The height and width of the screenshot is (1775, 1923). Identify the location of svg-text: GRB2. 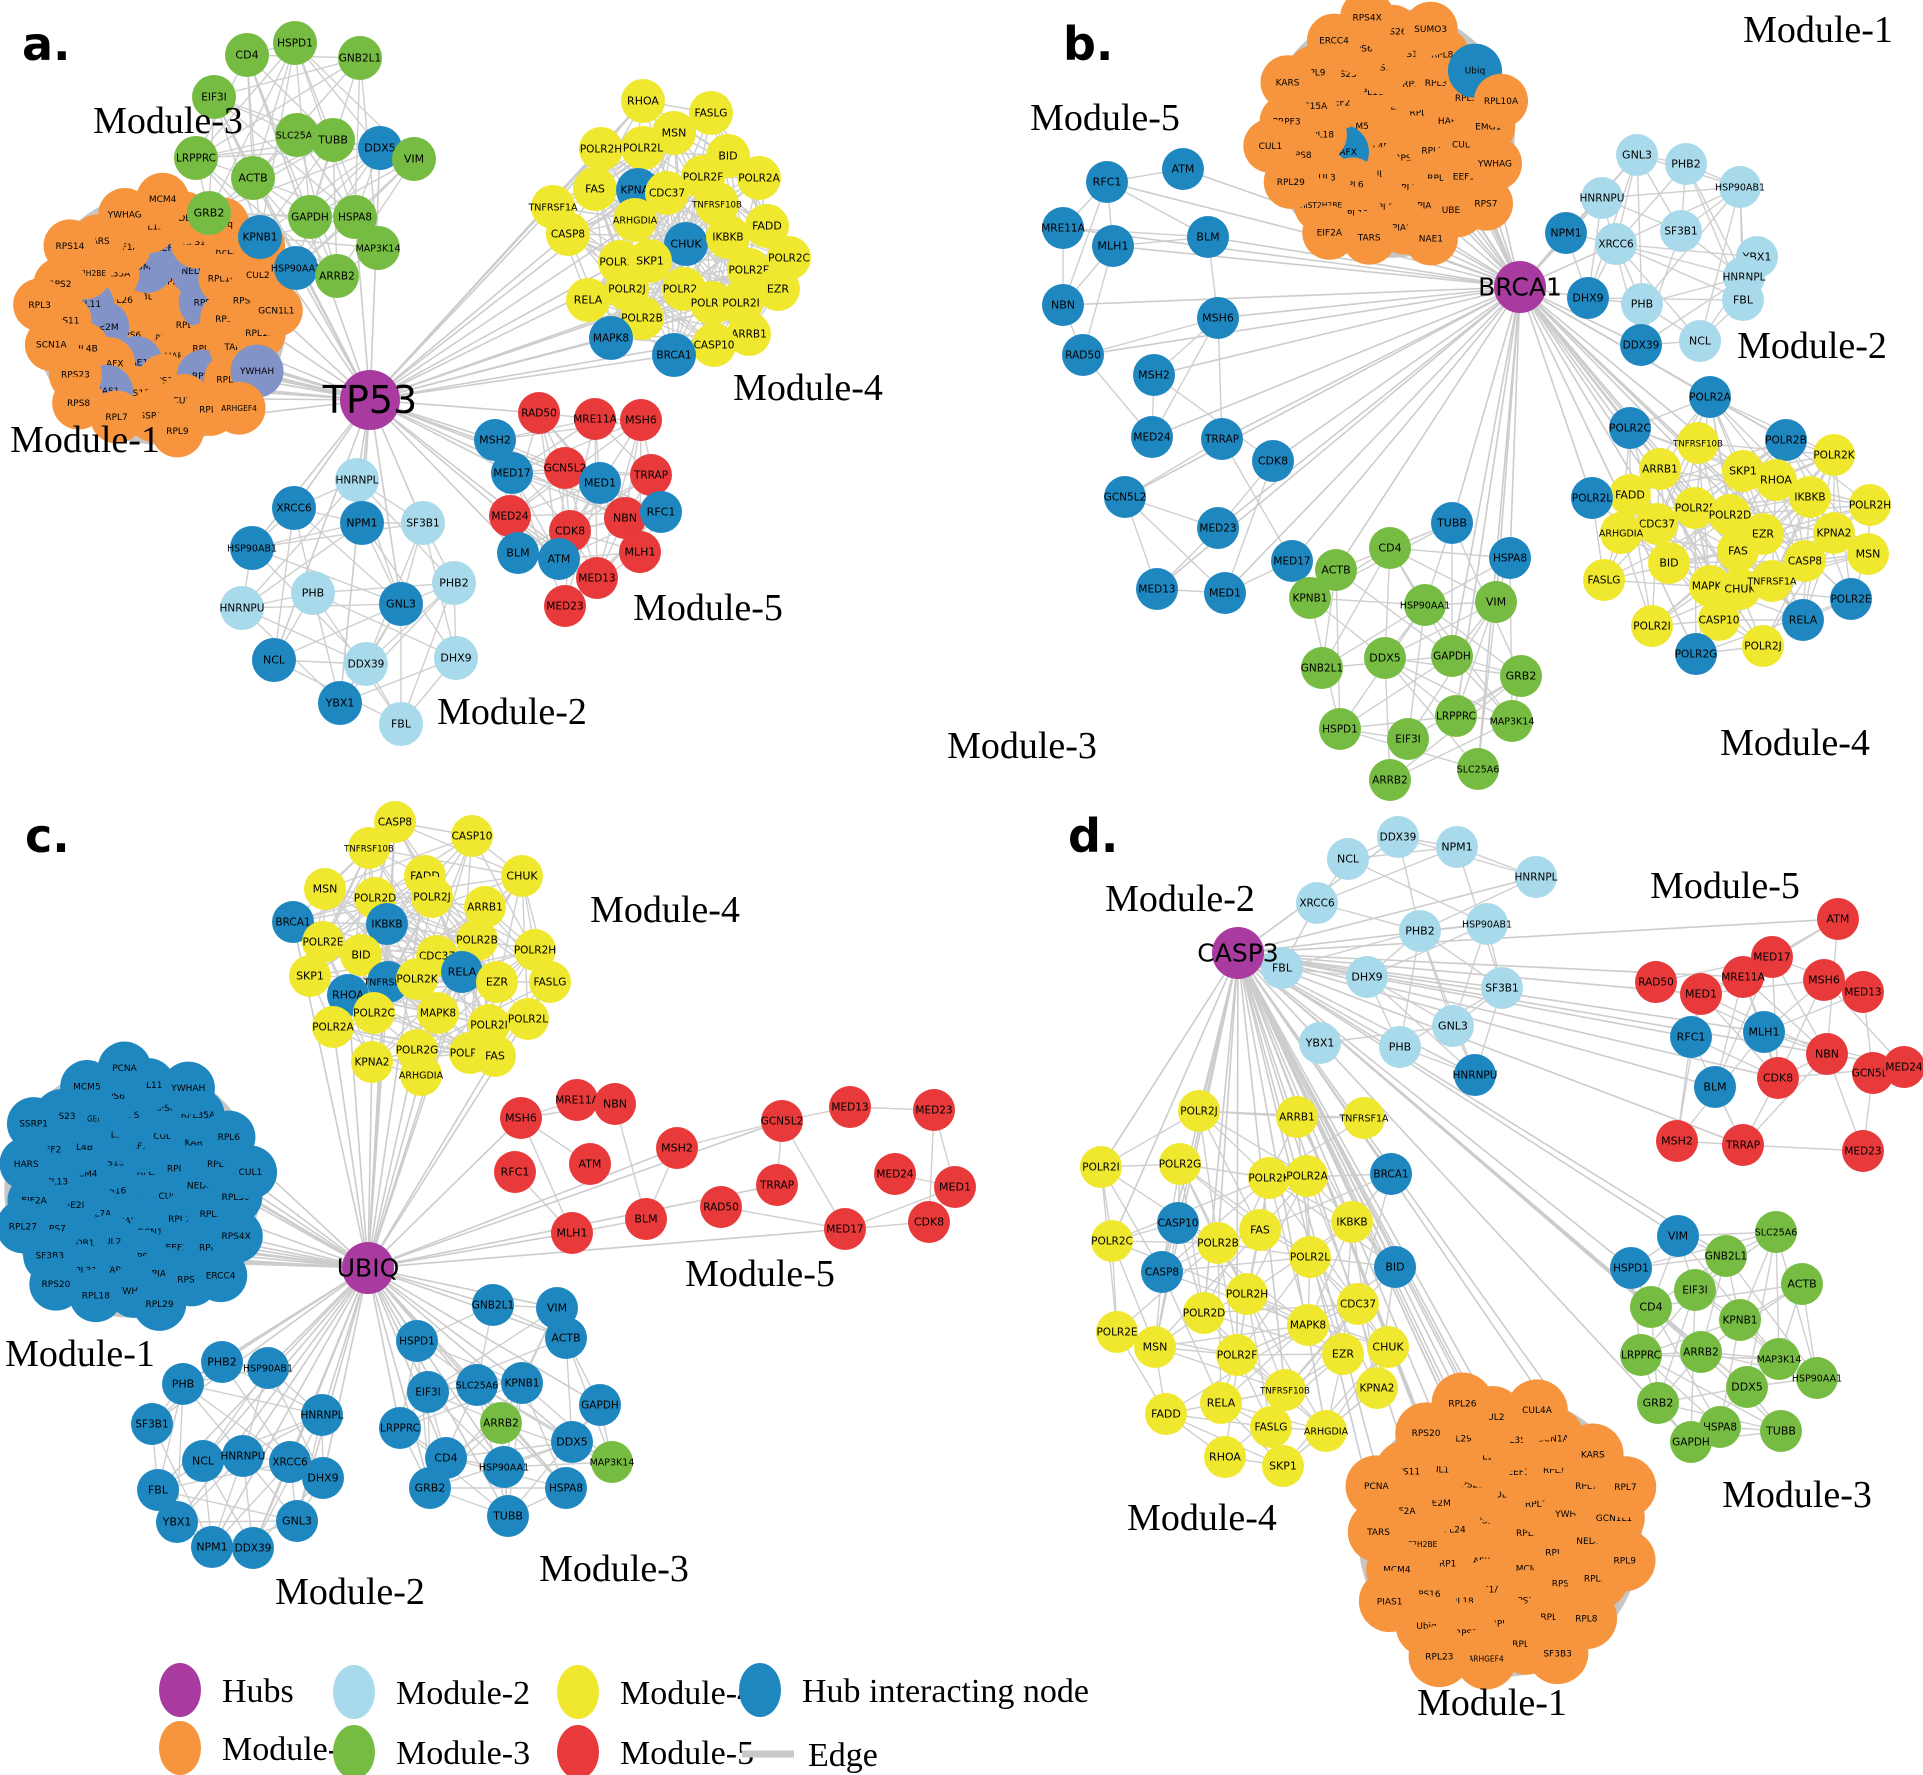
(1658, 1403).